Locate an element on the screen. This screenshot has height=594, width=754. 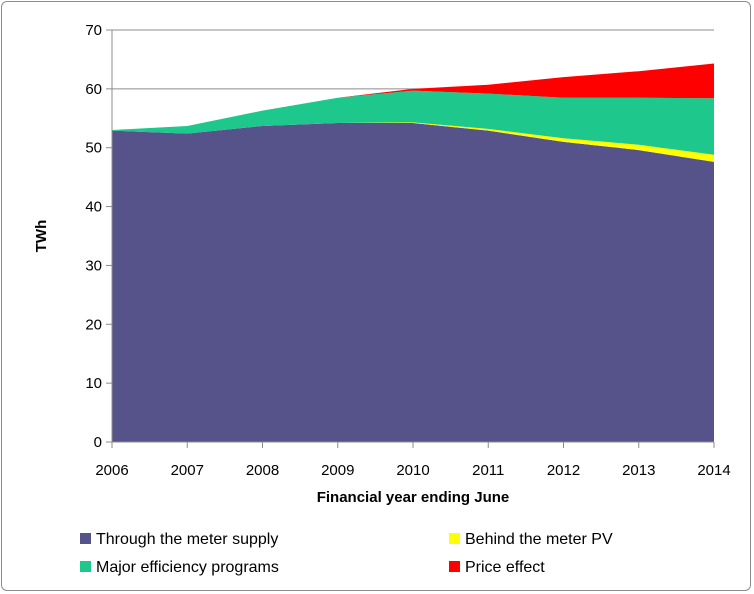
area-behind-the-meter-pv is located at coordinates (413, 142).